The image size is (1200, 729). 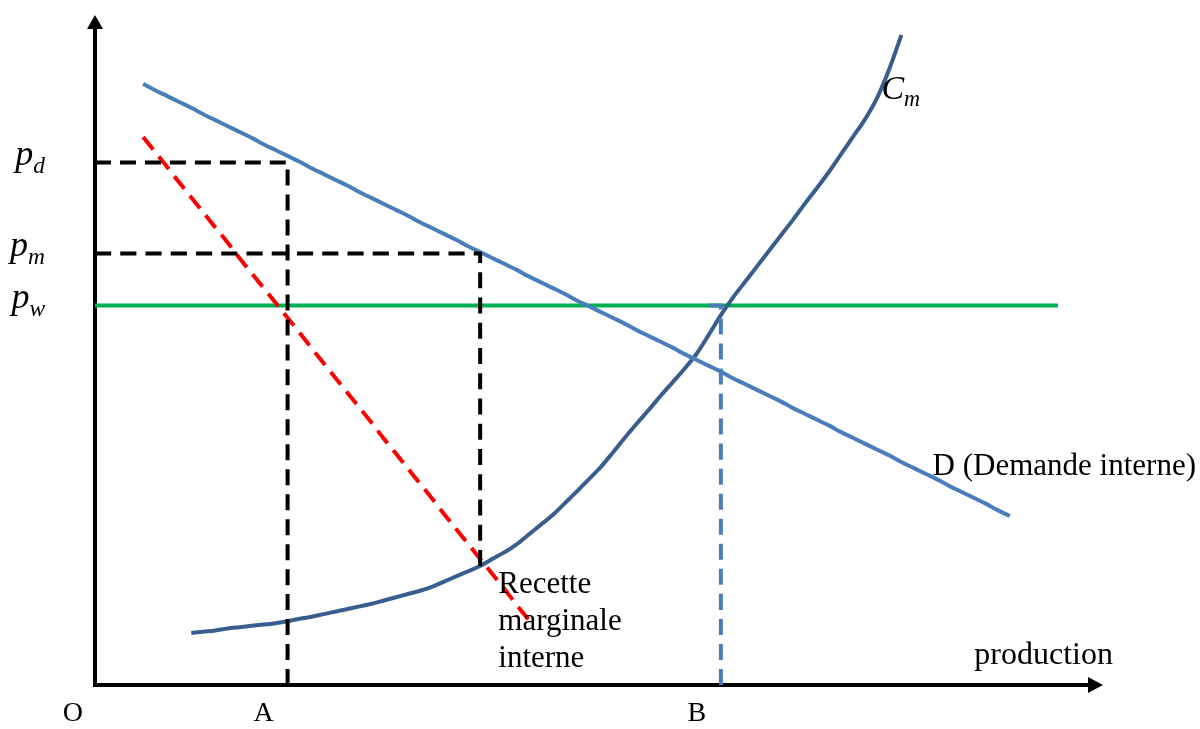 I want to click on x-tick-label: B, so click(x=697, y=712).